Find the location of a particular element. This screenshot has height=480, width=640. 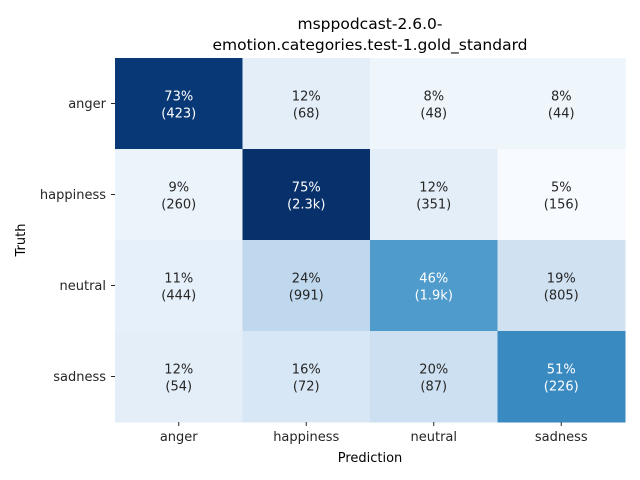

cell-count-label: (444) is located at coordinates (178, 296).